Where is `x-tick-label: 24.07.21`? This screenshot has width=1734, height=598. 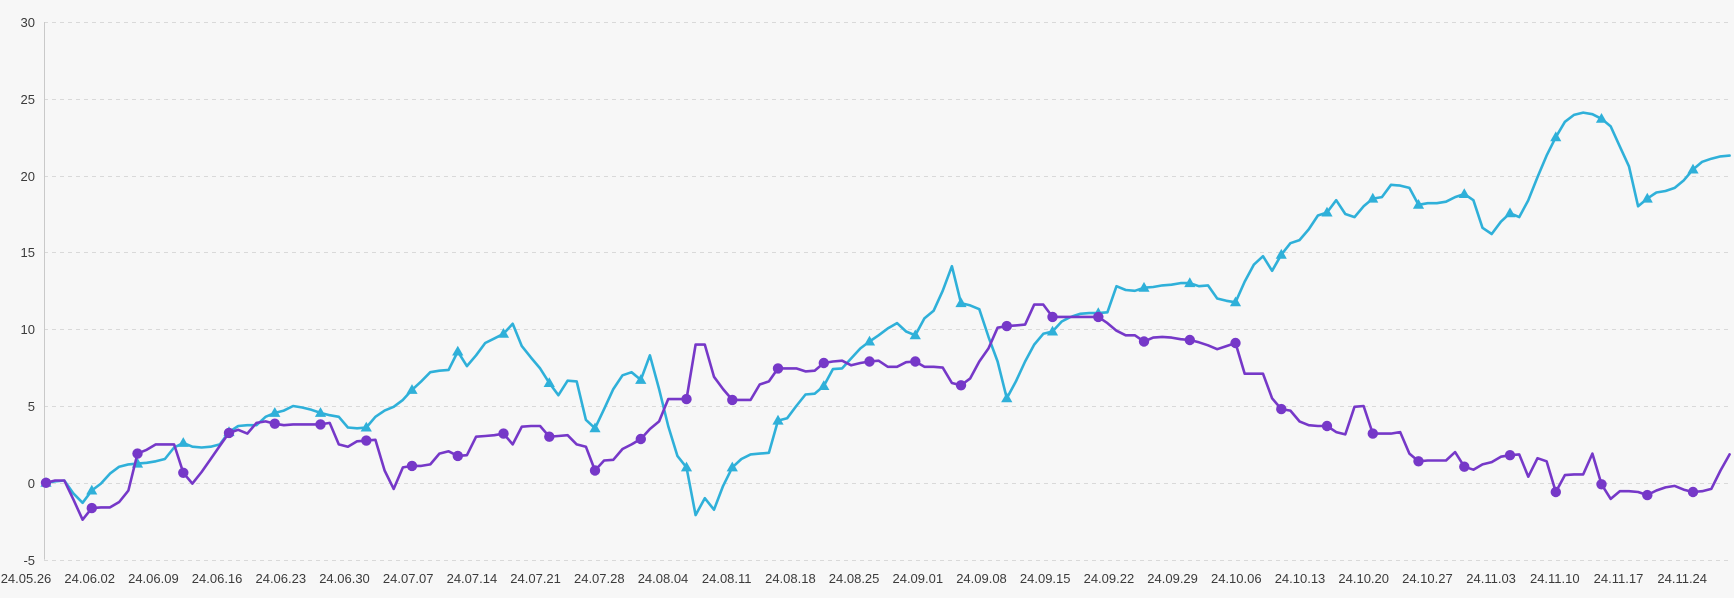 x-tick-label: 24.07.21 is located at coordinates (535, 578).